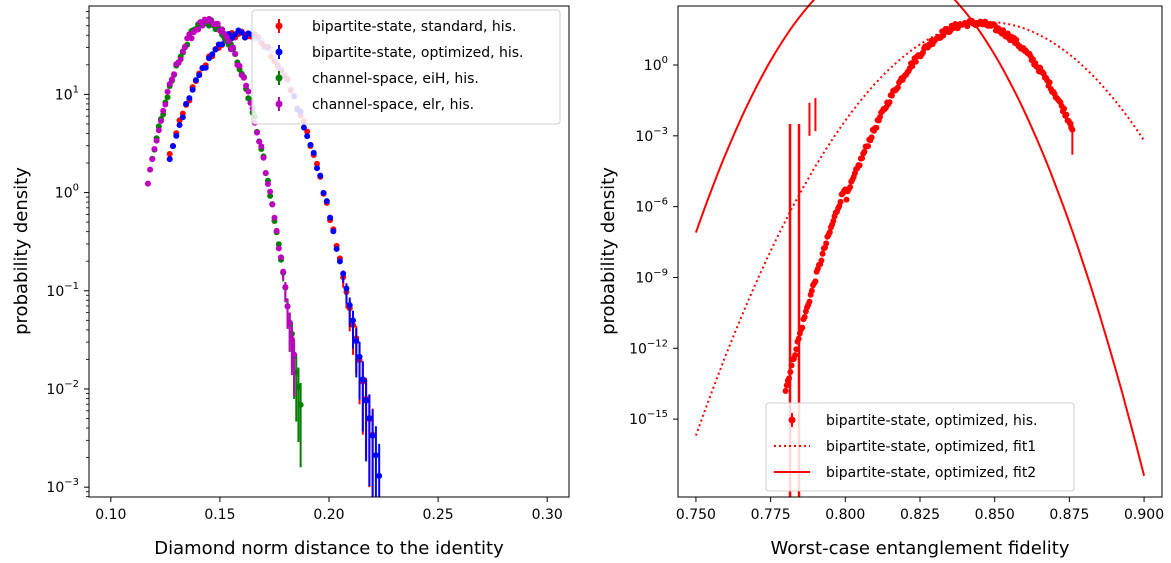  I want to click on left-x-tick-label: 0.15, so click(219, 515).